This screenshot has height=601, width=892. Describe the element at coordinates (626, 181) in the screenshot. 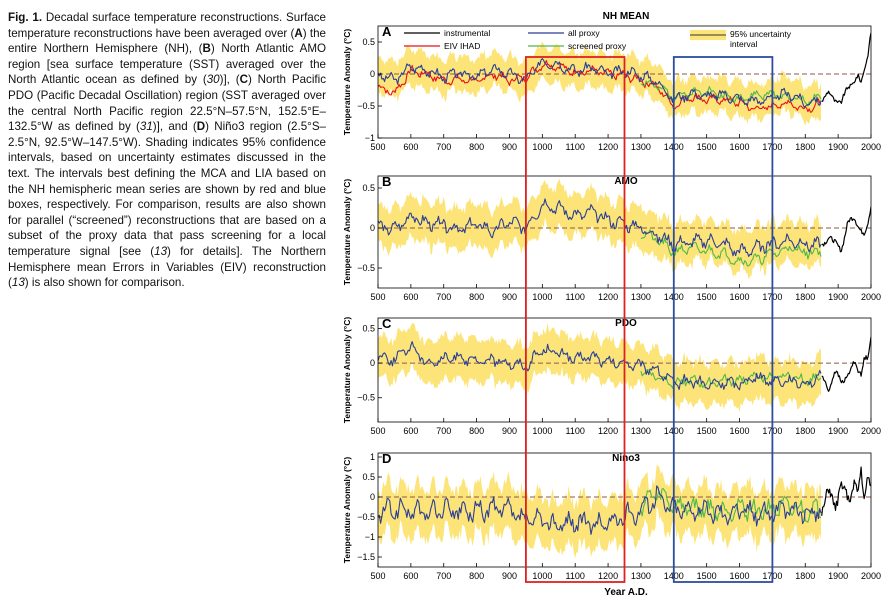

I see `panel-title: AMO` at that location.